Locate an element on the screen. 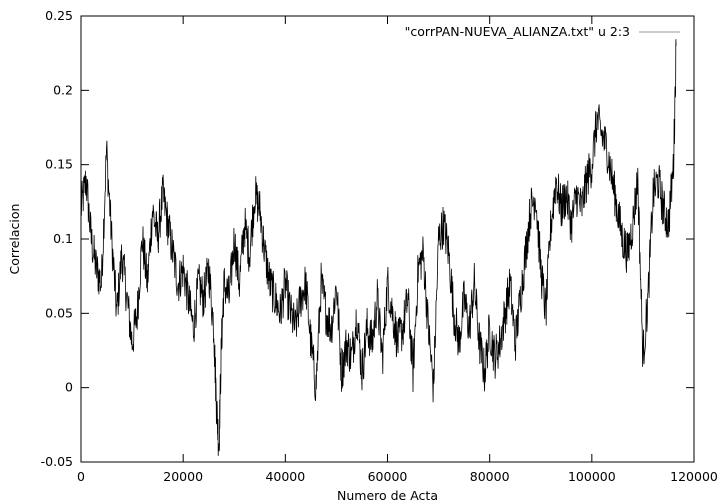 This screenshot has width=720, height=504. y-tick-label: 0 is located at coordinates (69, 387).